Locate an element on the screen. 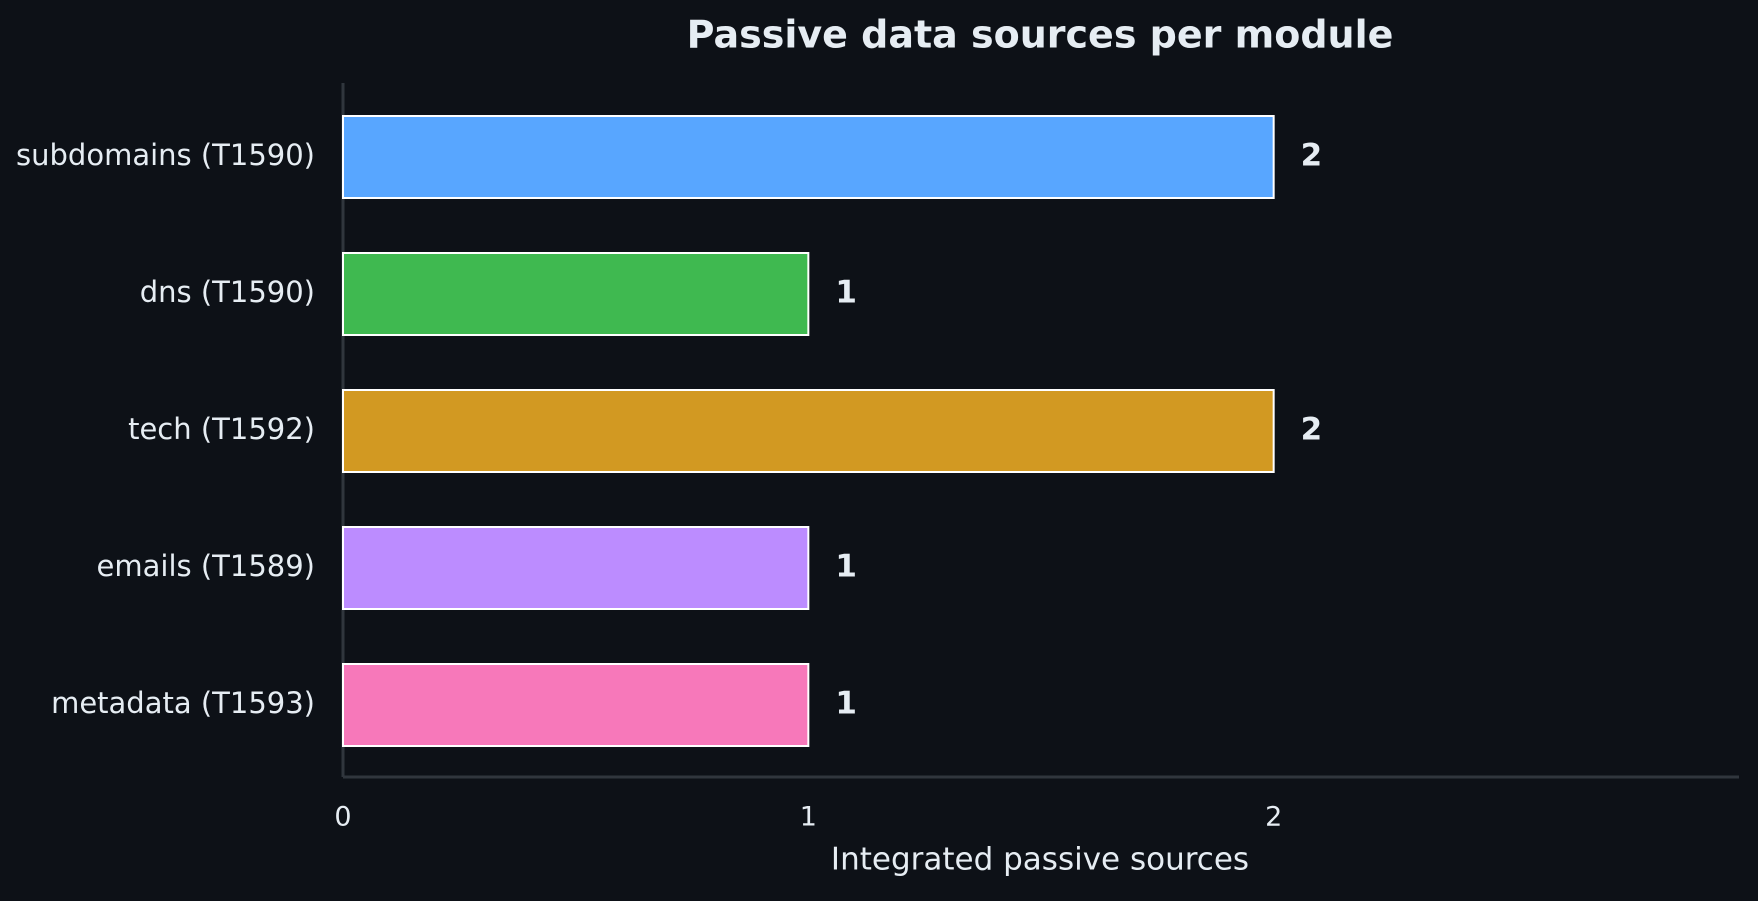 The width and height of the screenshot is (1758, 901). chart-title: Passive data sources per module is located at coordinates (1040, 35).